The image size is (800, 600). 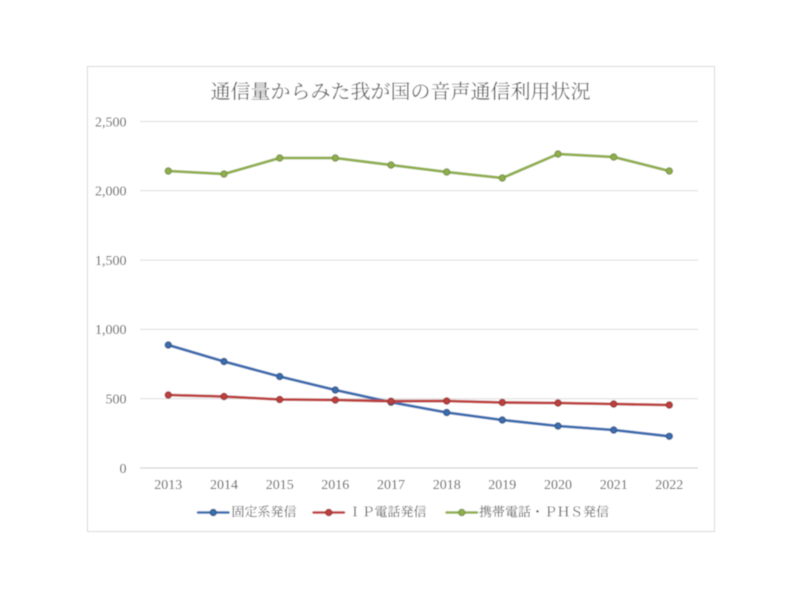 I want to click on svg-text: 2019, so click(x=502, y=485).